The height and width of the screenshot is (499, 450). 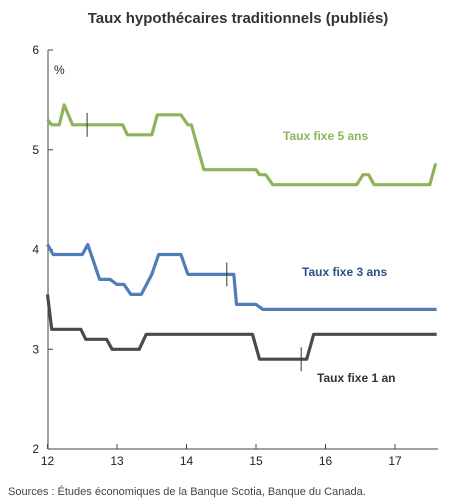 What do you see at coordinates (326, 461) in the screenshot?
I see `x-tick-label: 16` at bounding box center [326, 461].